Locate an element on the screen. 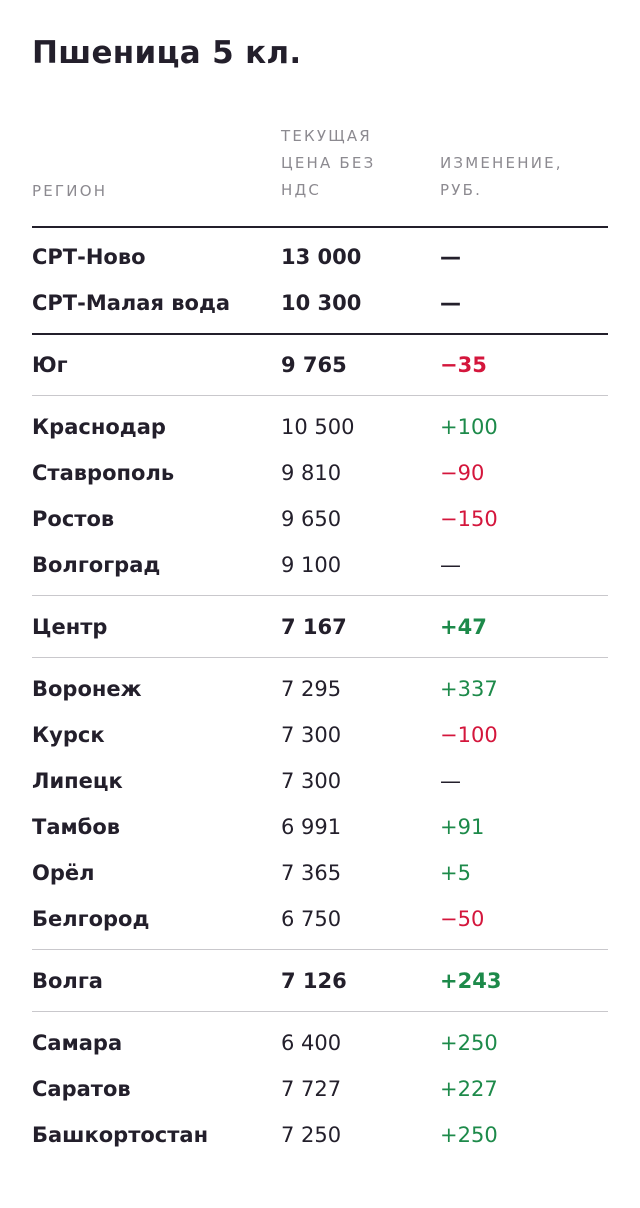 The height and width of the screenshot is (1208, 640). header-divider is located at coordinates (320, 227).